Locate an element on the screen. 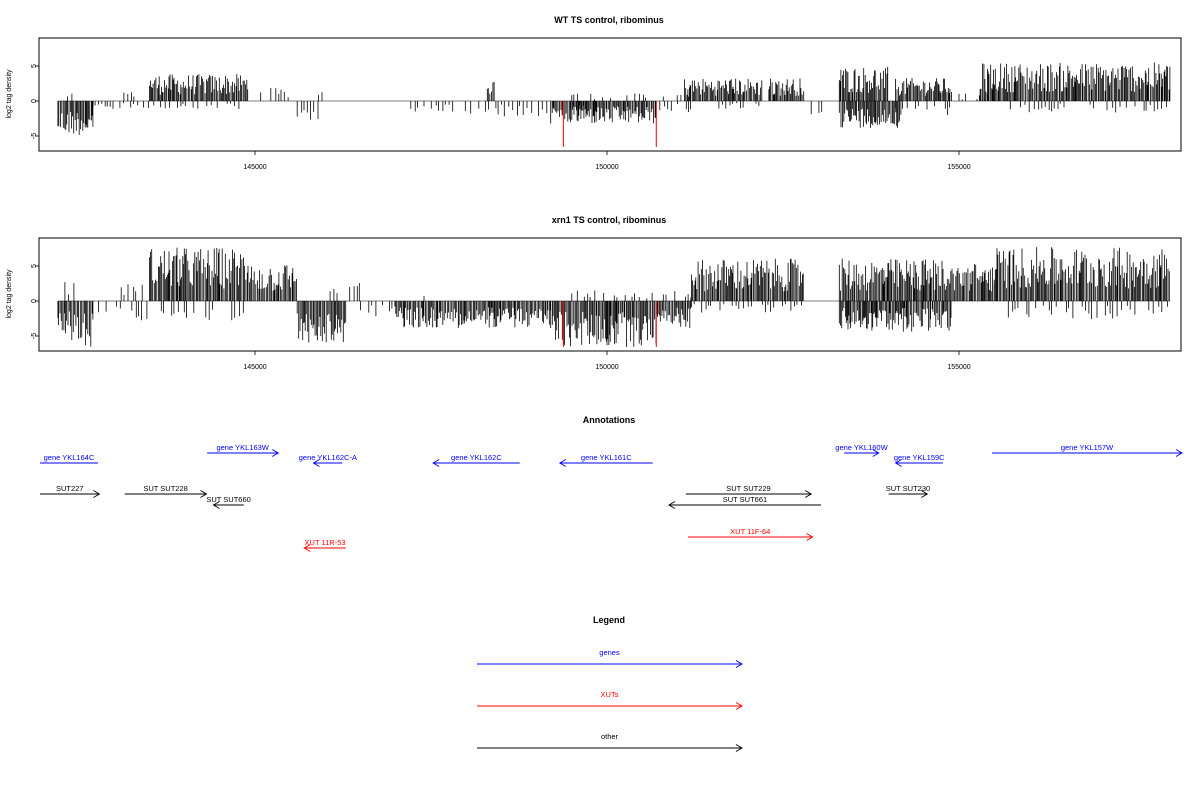 The height and width of the screenshot is (800, 1200). legend-title: Legend is located at coordinates (609, 620).